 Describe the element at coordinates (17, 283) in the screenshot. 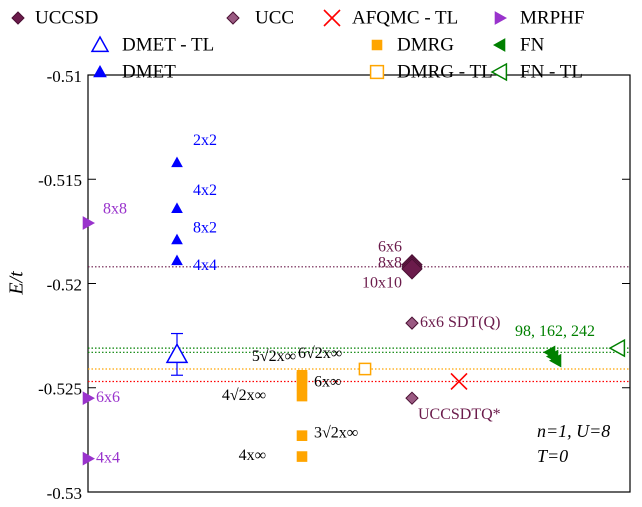

I see `y-axis-label: E/t` at that location.